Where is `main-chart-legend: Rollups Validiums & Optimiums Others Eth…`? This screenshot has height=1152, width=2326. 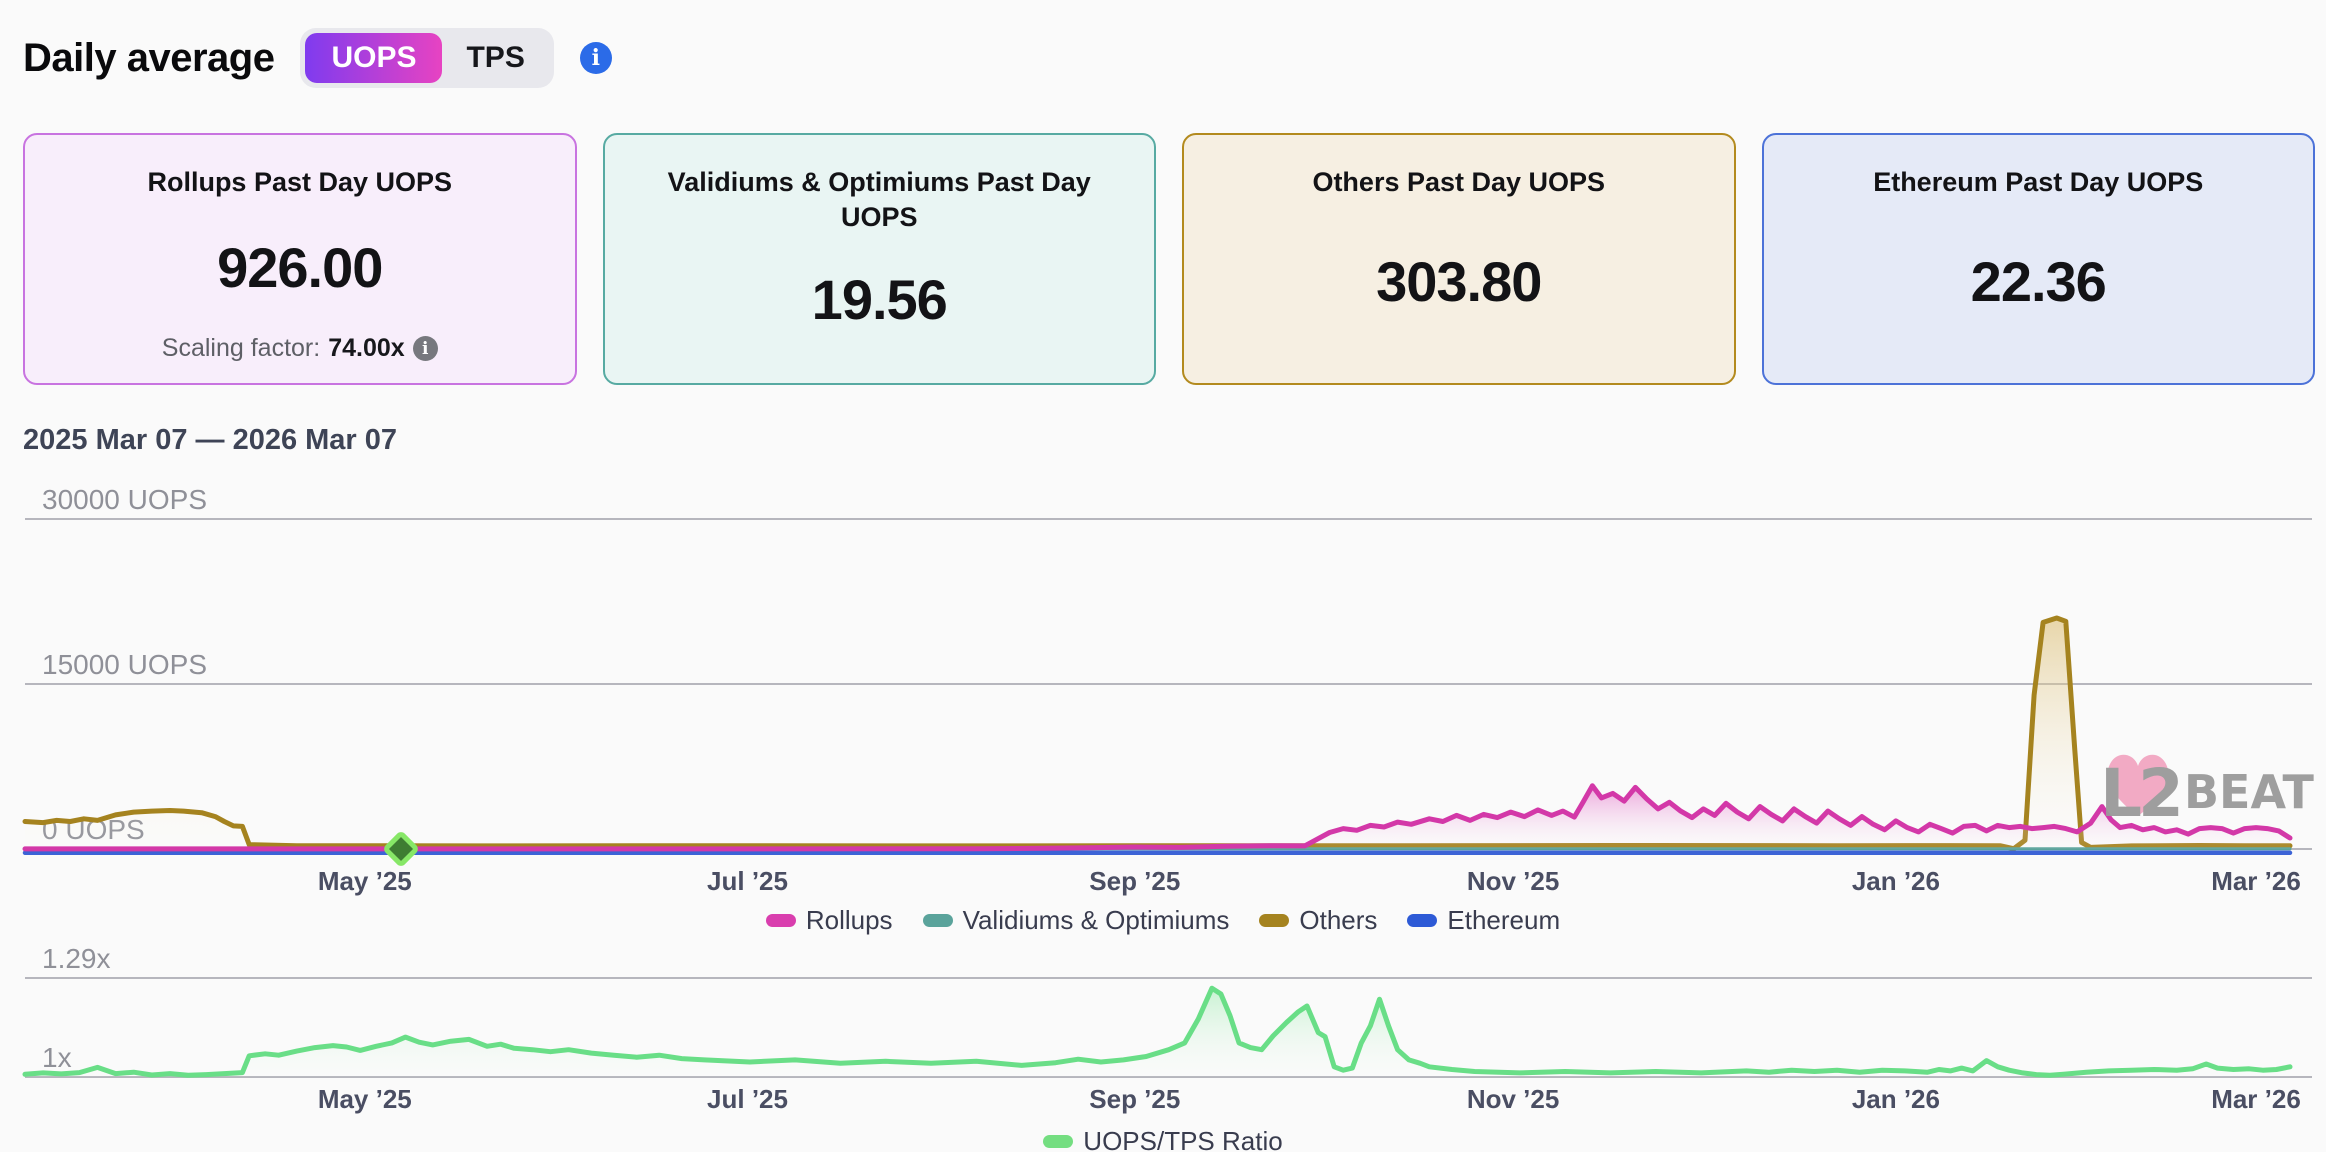
main-chart-legend: Rollups Validiums & Optimiums Others Eth… is located at coordinates (1163, 920).